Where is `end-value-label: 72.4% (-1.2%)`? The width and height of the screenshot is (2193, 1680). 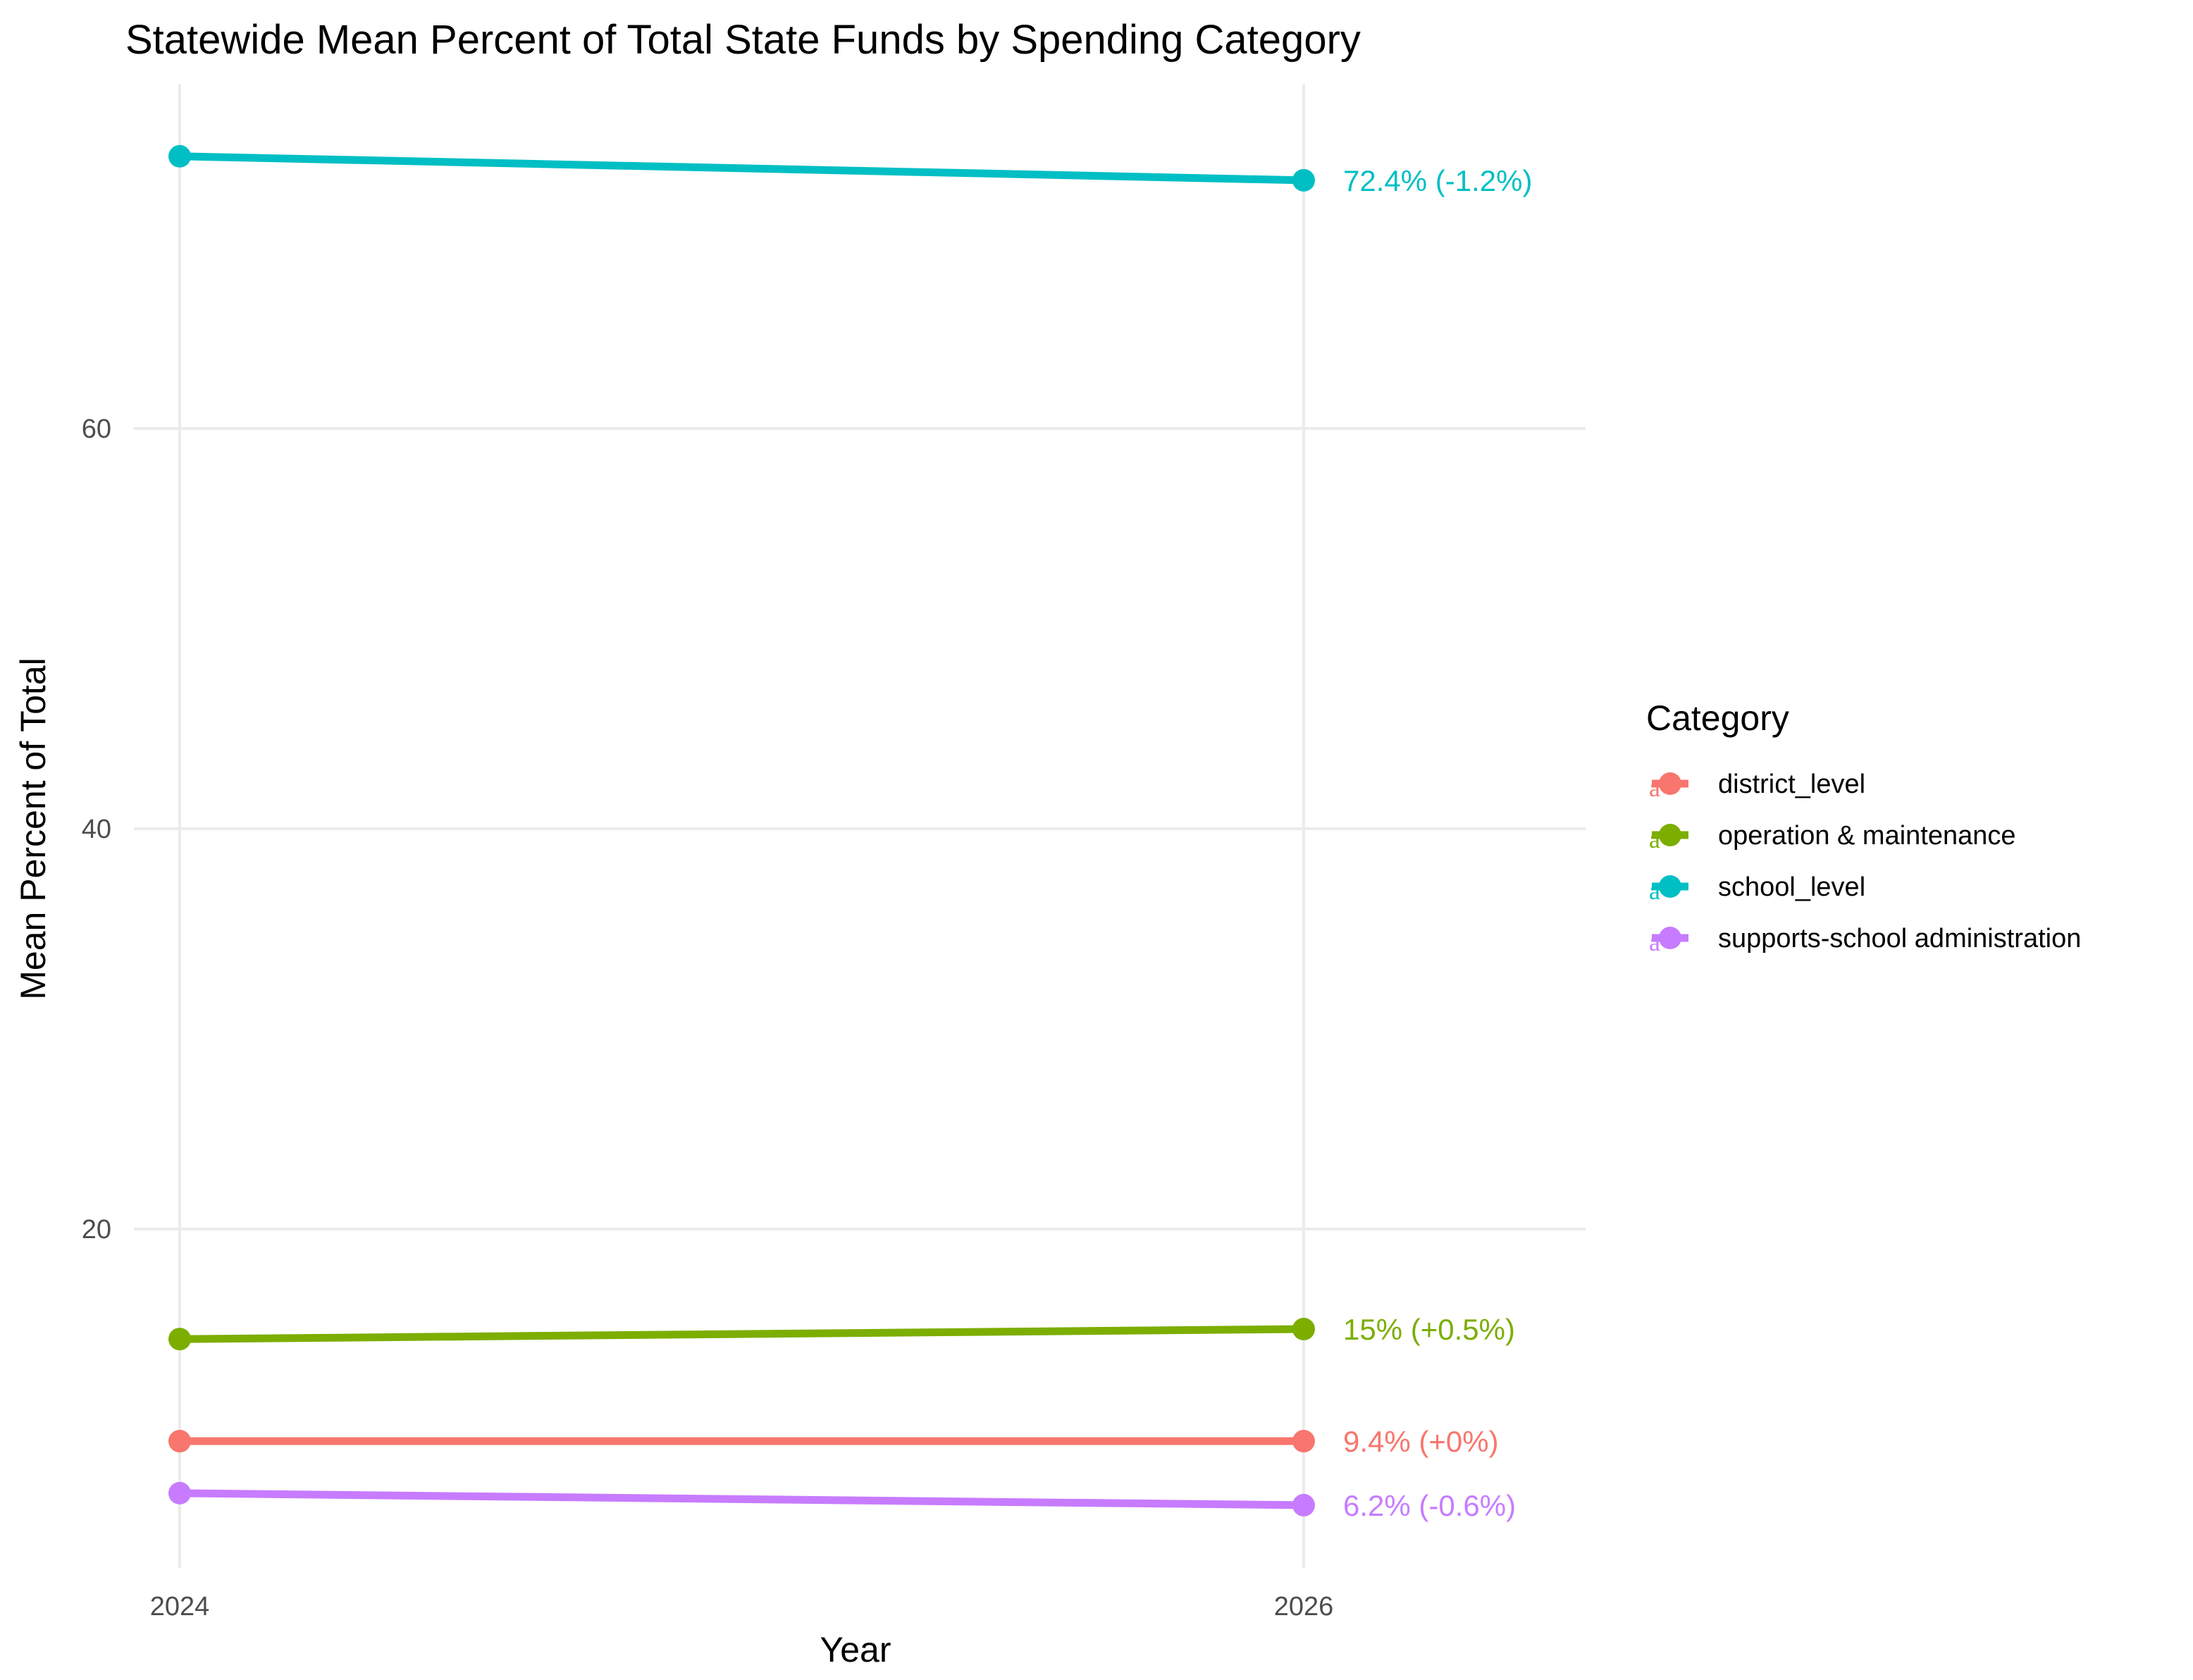 end-value-label: 72.4% (-1.2%) is located at coordinates (1438, 181).